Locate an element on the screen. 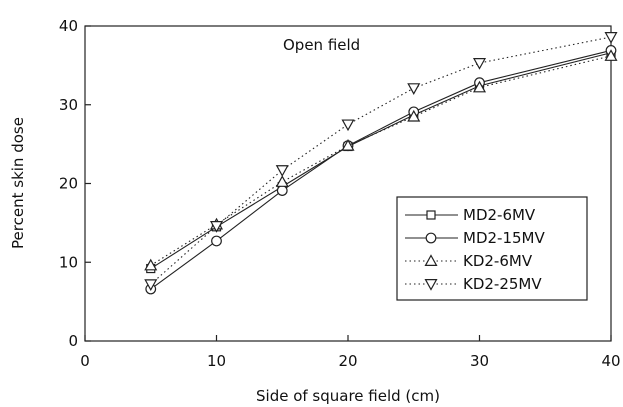  y-tick-label-0: 0 is located at coordinates (73, 341).